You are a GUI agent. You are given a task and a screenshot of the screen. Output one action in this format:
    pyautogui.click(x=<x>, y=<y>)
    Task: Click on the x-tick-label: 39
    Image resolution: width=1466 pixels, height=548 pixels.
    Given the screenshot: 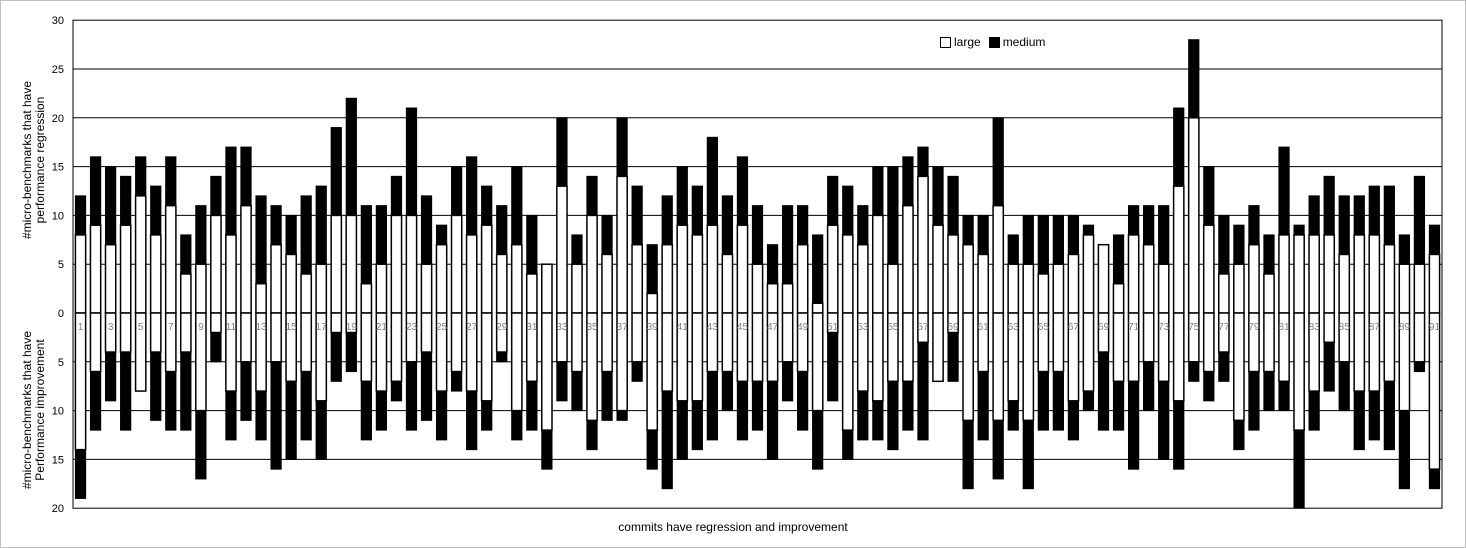 What is the action you would take?
    pyautogui.click(x=653, y=327)
    